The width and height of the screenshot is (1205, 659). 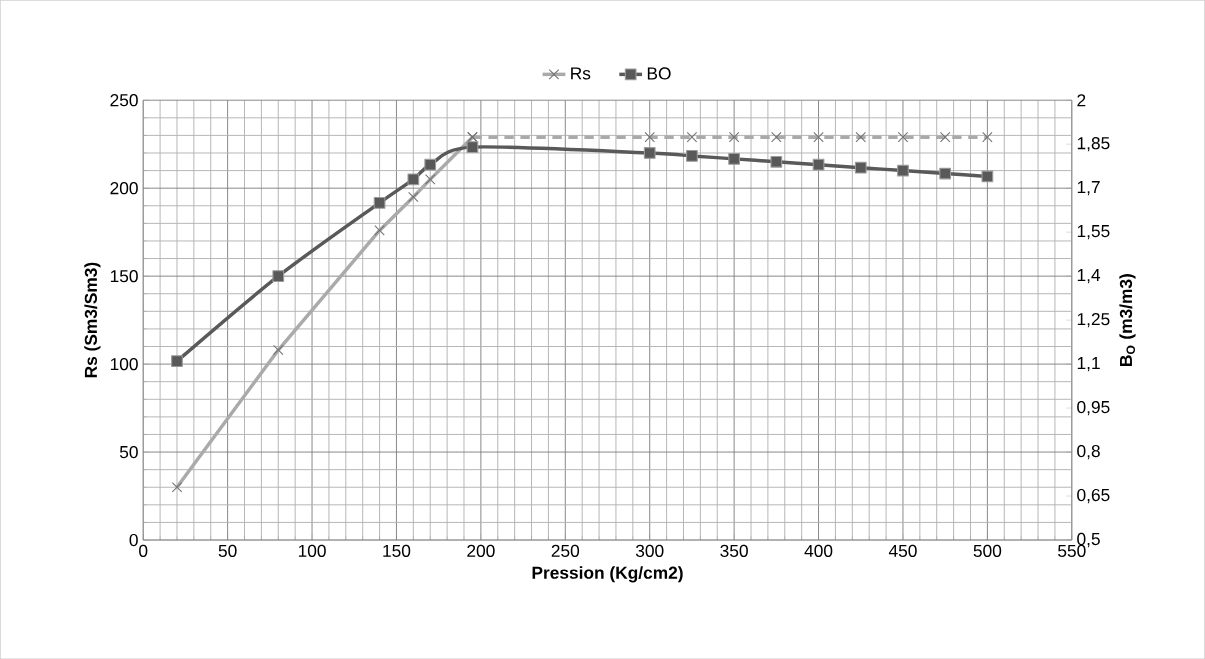 I want to click on y-tick-label: 100, so click(x=124, y=364).